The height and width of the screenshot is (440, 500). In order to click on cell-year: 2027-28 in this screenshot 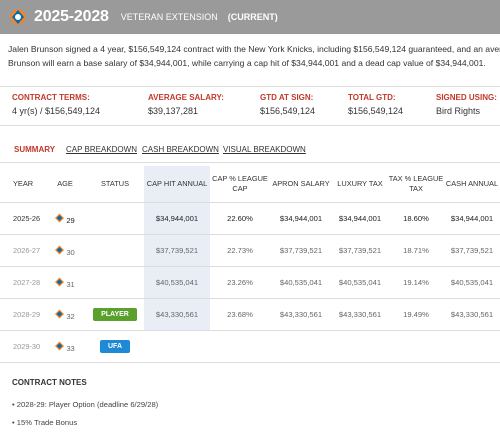, I will do `click(22, 282)`.